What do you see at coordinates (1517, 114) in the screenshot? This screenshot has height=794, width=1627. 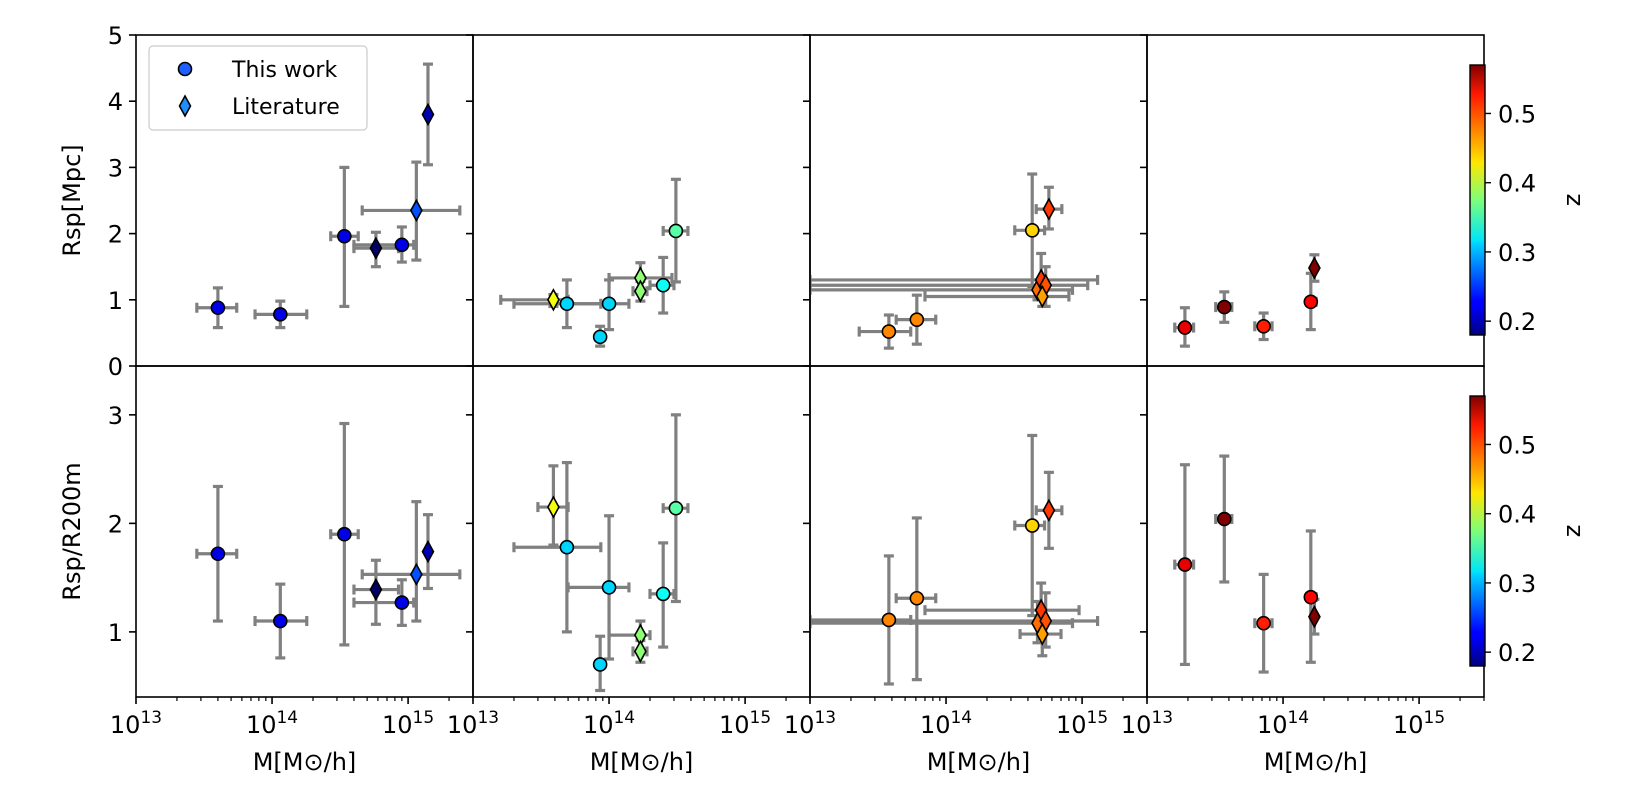 I see `colorbar-tick-label: 0.5` at bounding box center [1517, 114].